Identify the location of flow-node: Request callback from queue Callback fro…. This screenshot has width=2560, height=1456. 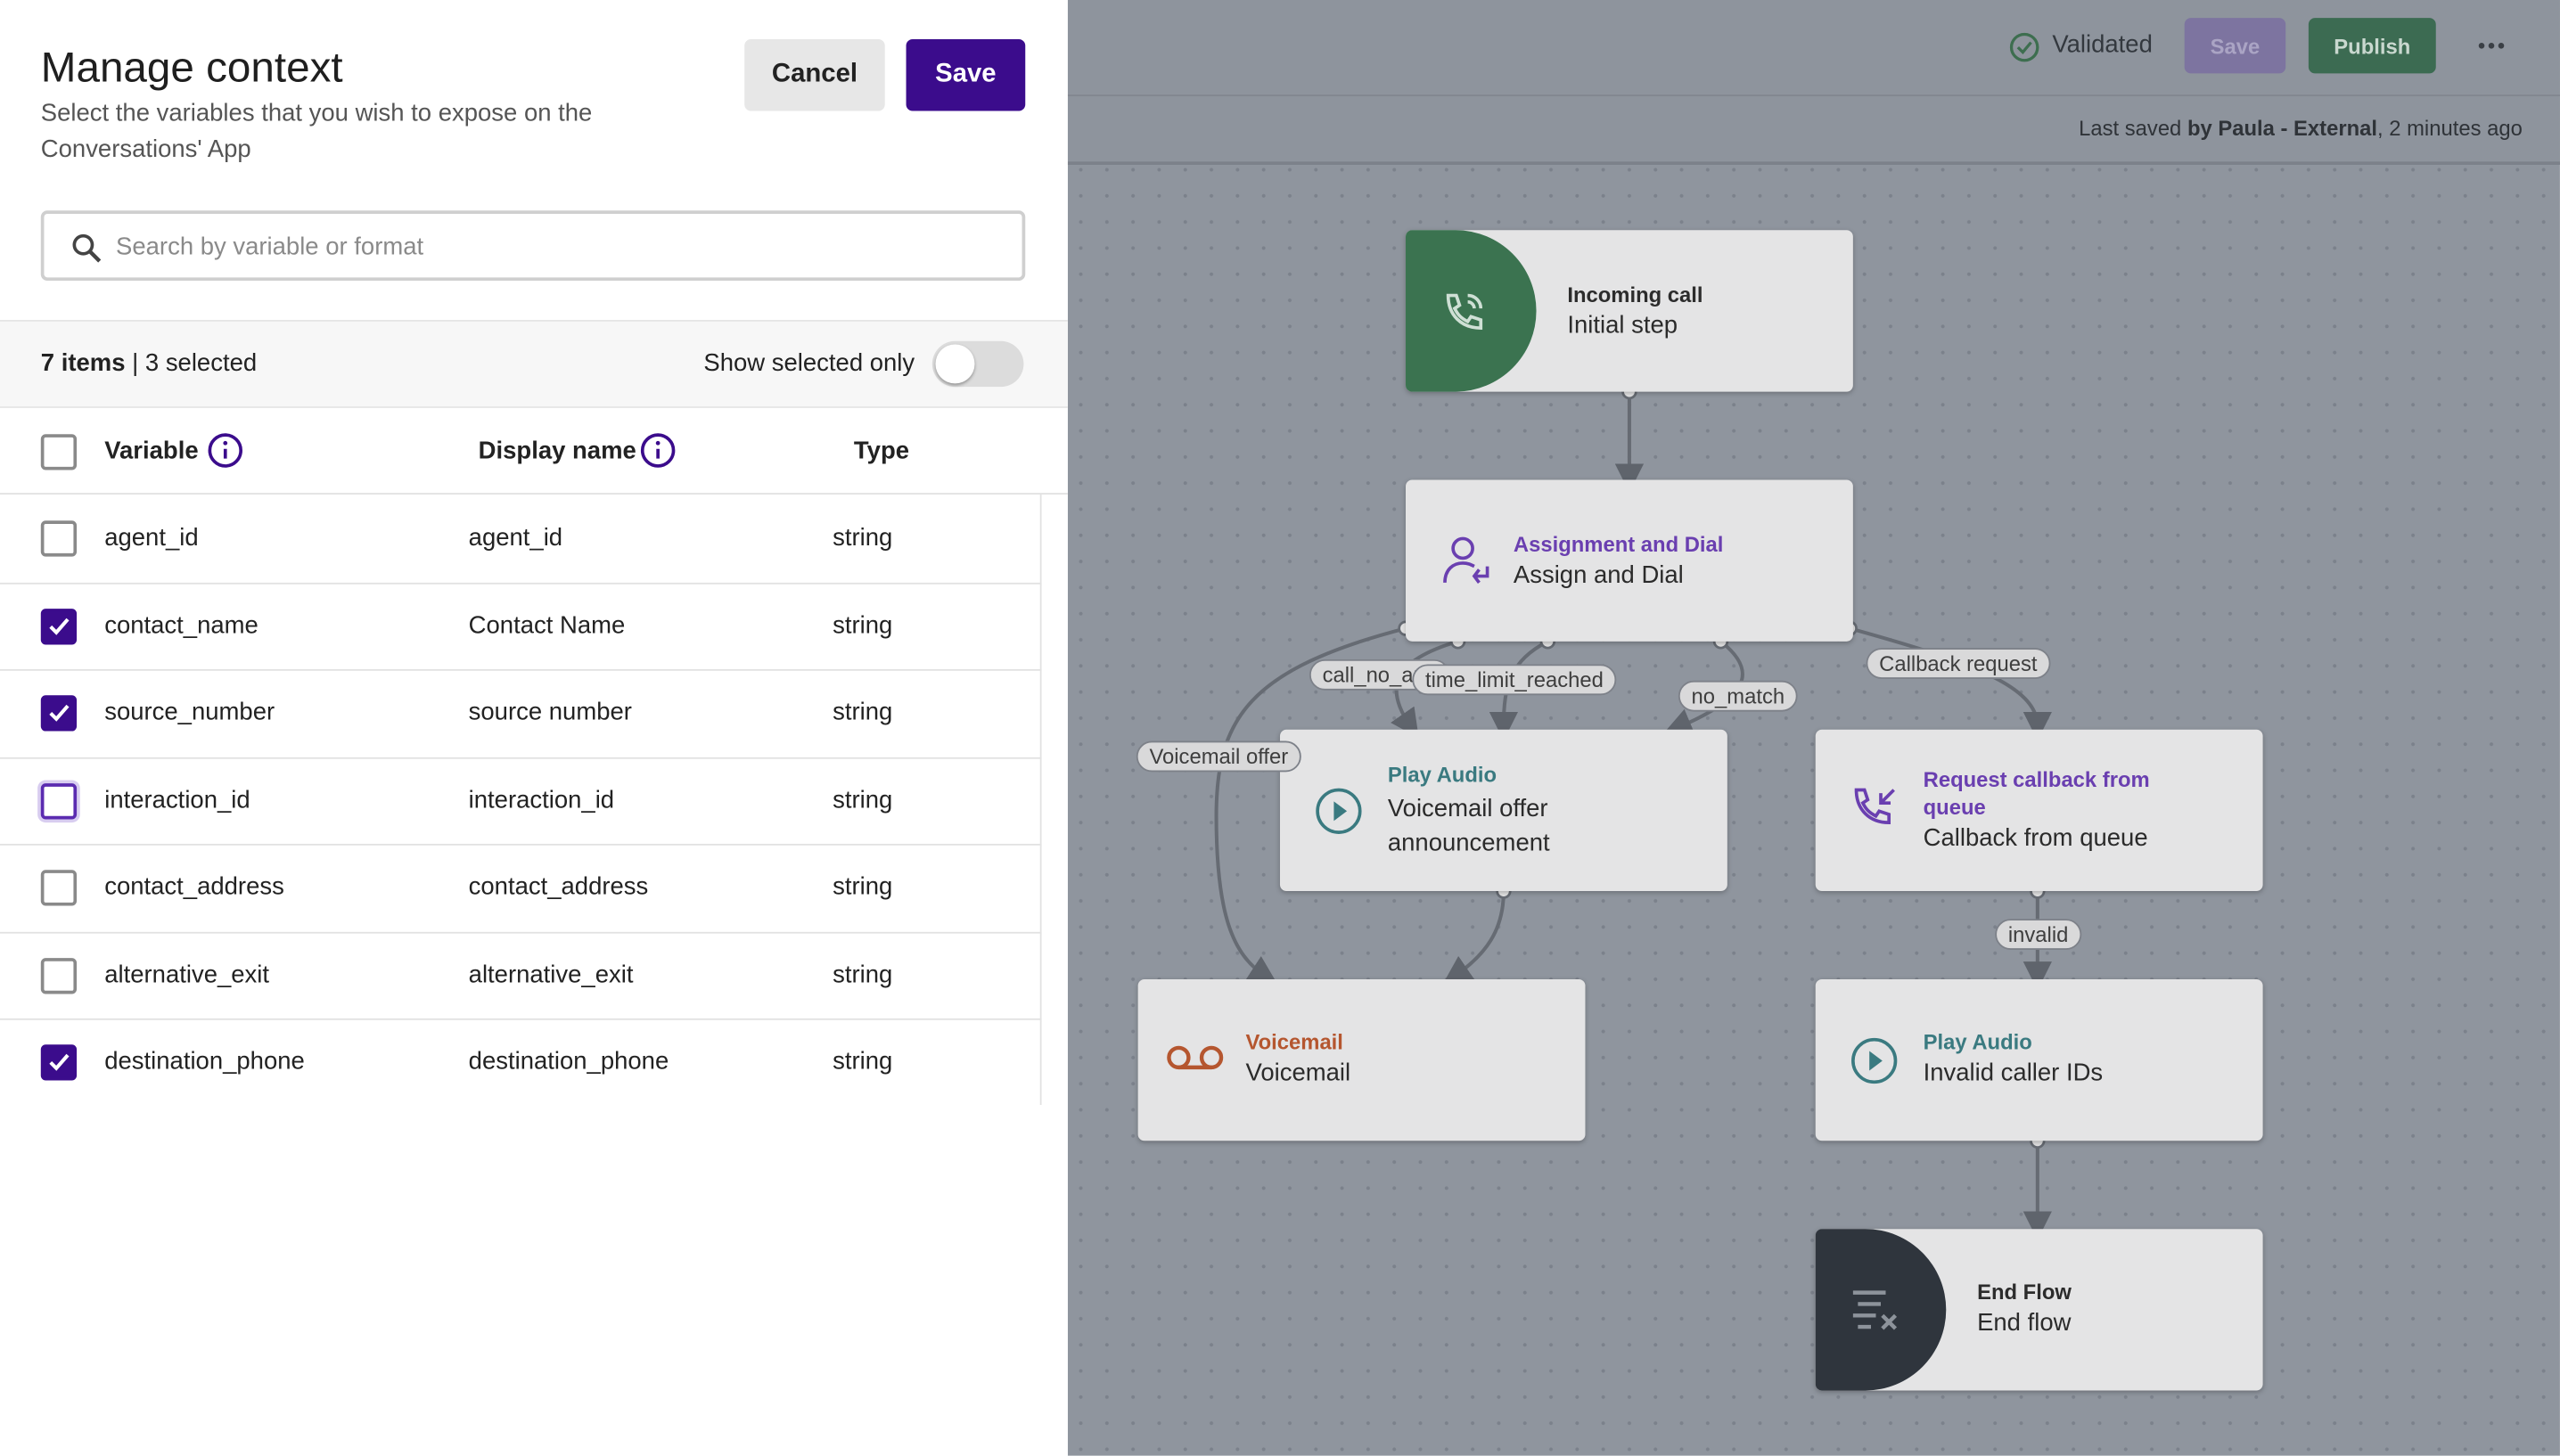
(2039, 810).